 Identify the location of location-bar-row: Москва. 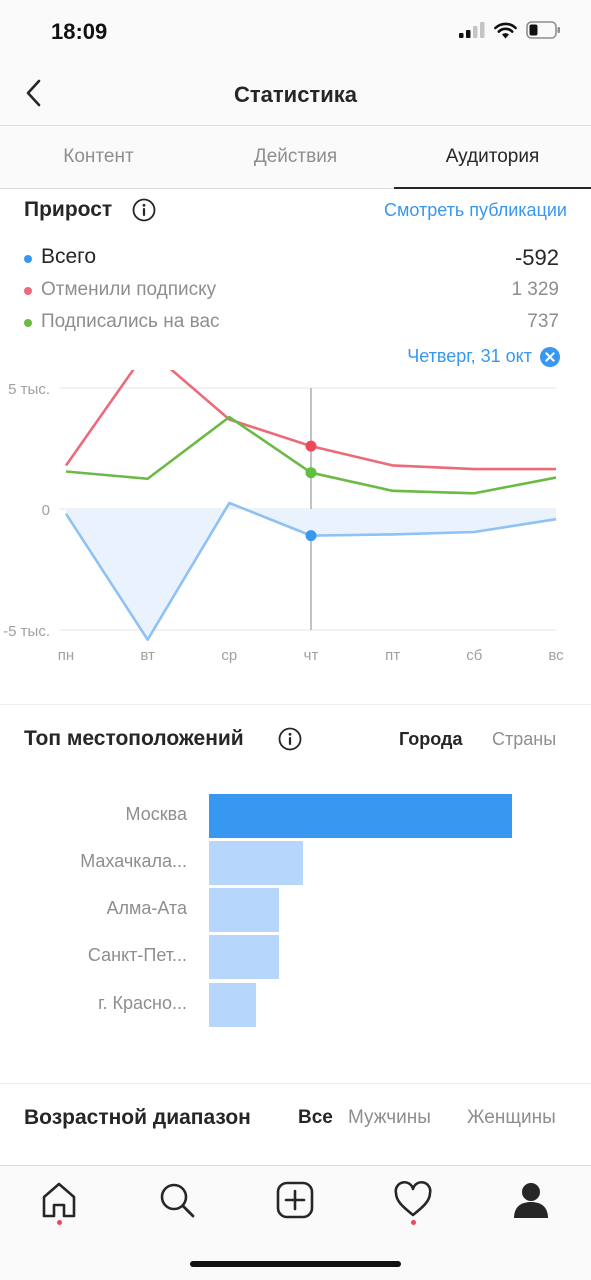
(295, 816).